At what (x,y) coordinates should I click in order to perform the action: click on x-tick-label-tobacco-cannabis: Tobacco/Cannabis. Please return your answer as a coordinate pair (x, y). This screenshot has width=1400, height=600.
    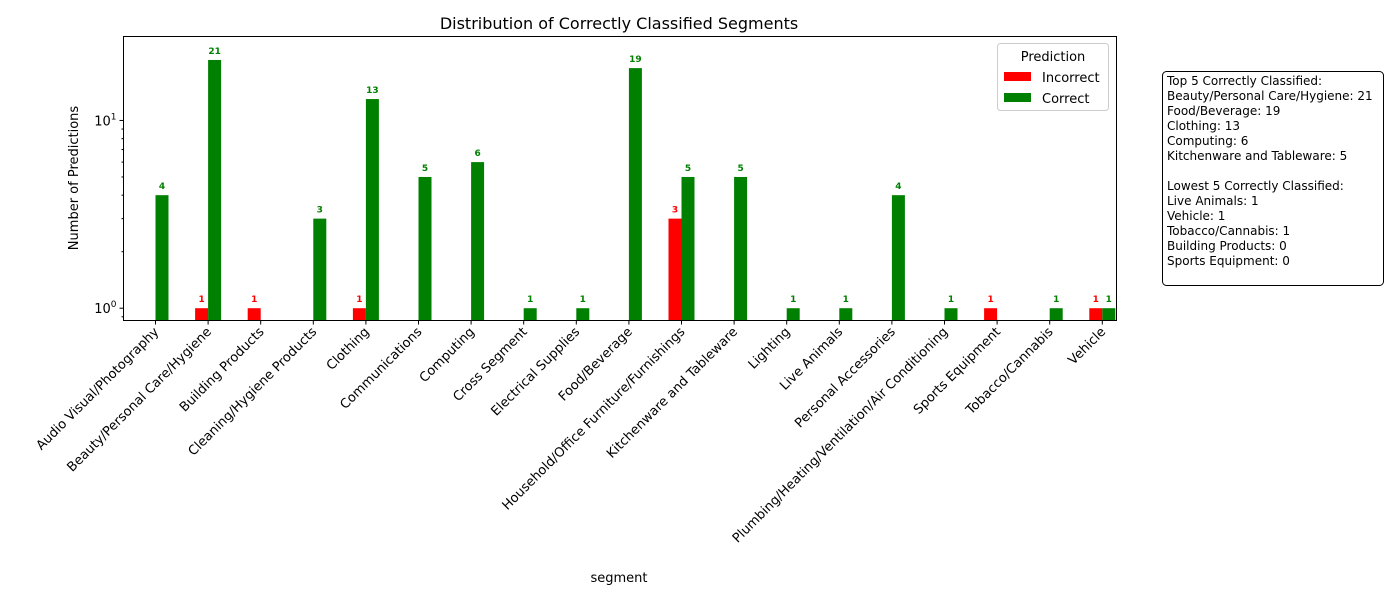
    Looking at the image, I should click on (1010, 372).